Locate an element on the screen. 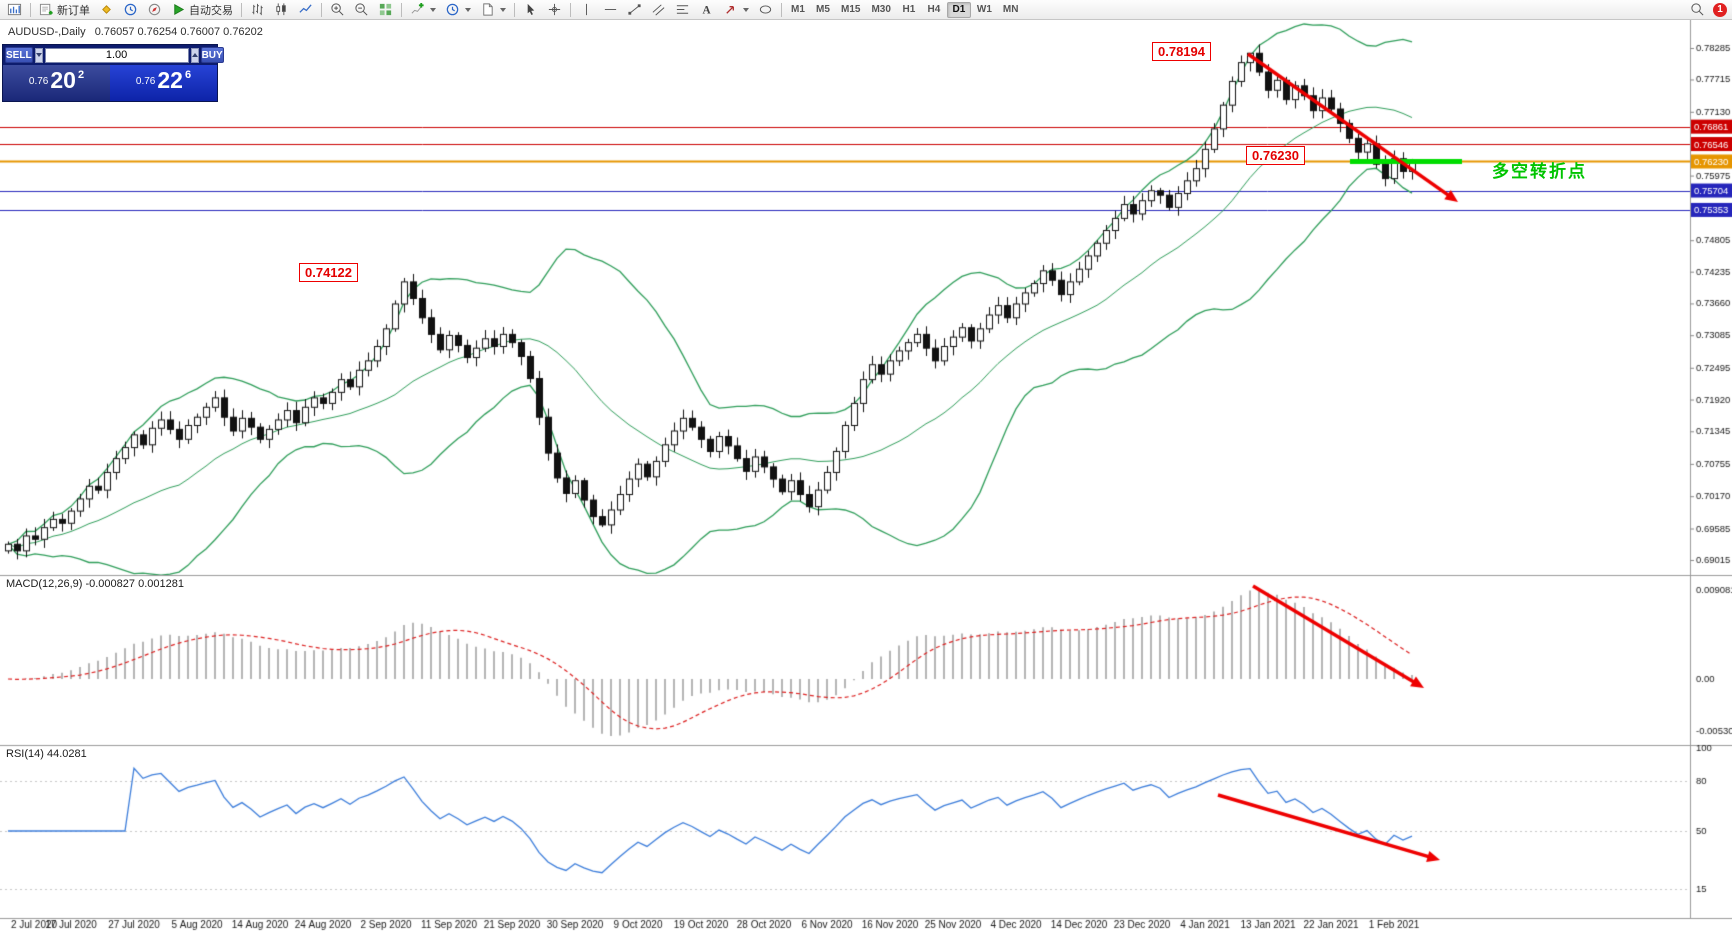 The image size is (1732, 945). search-icon is located at coordinates (1697, 9).